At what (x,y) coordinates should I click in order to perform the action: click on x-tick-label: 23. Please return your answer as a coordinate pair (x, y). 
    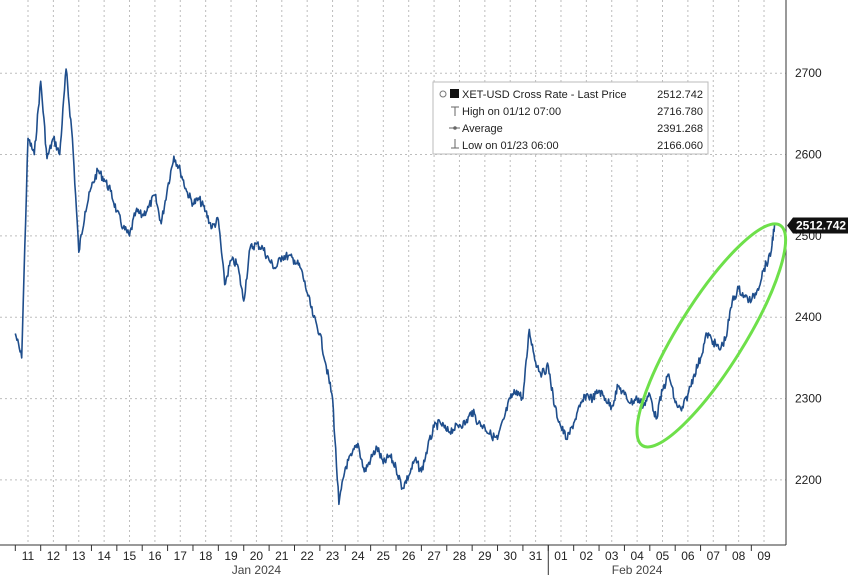
    Looking at the image, I should click on (333, 556).